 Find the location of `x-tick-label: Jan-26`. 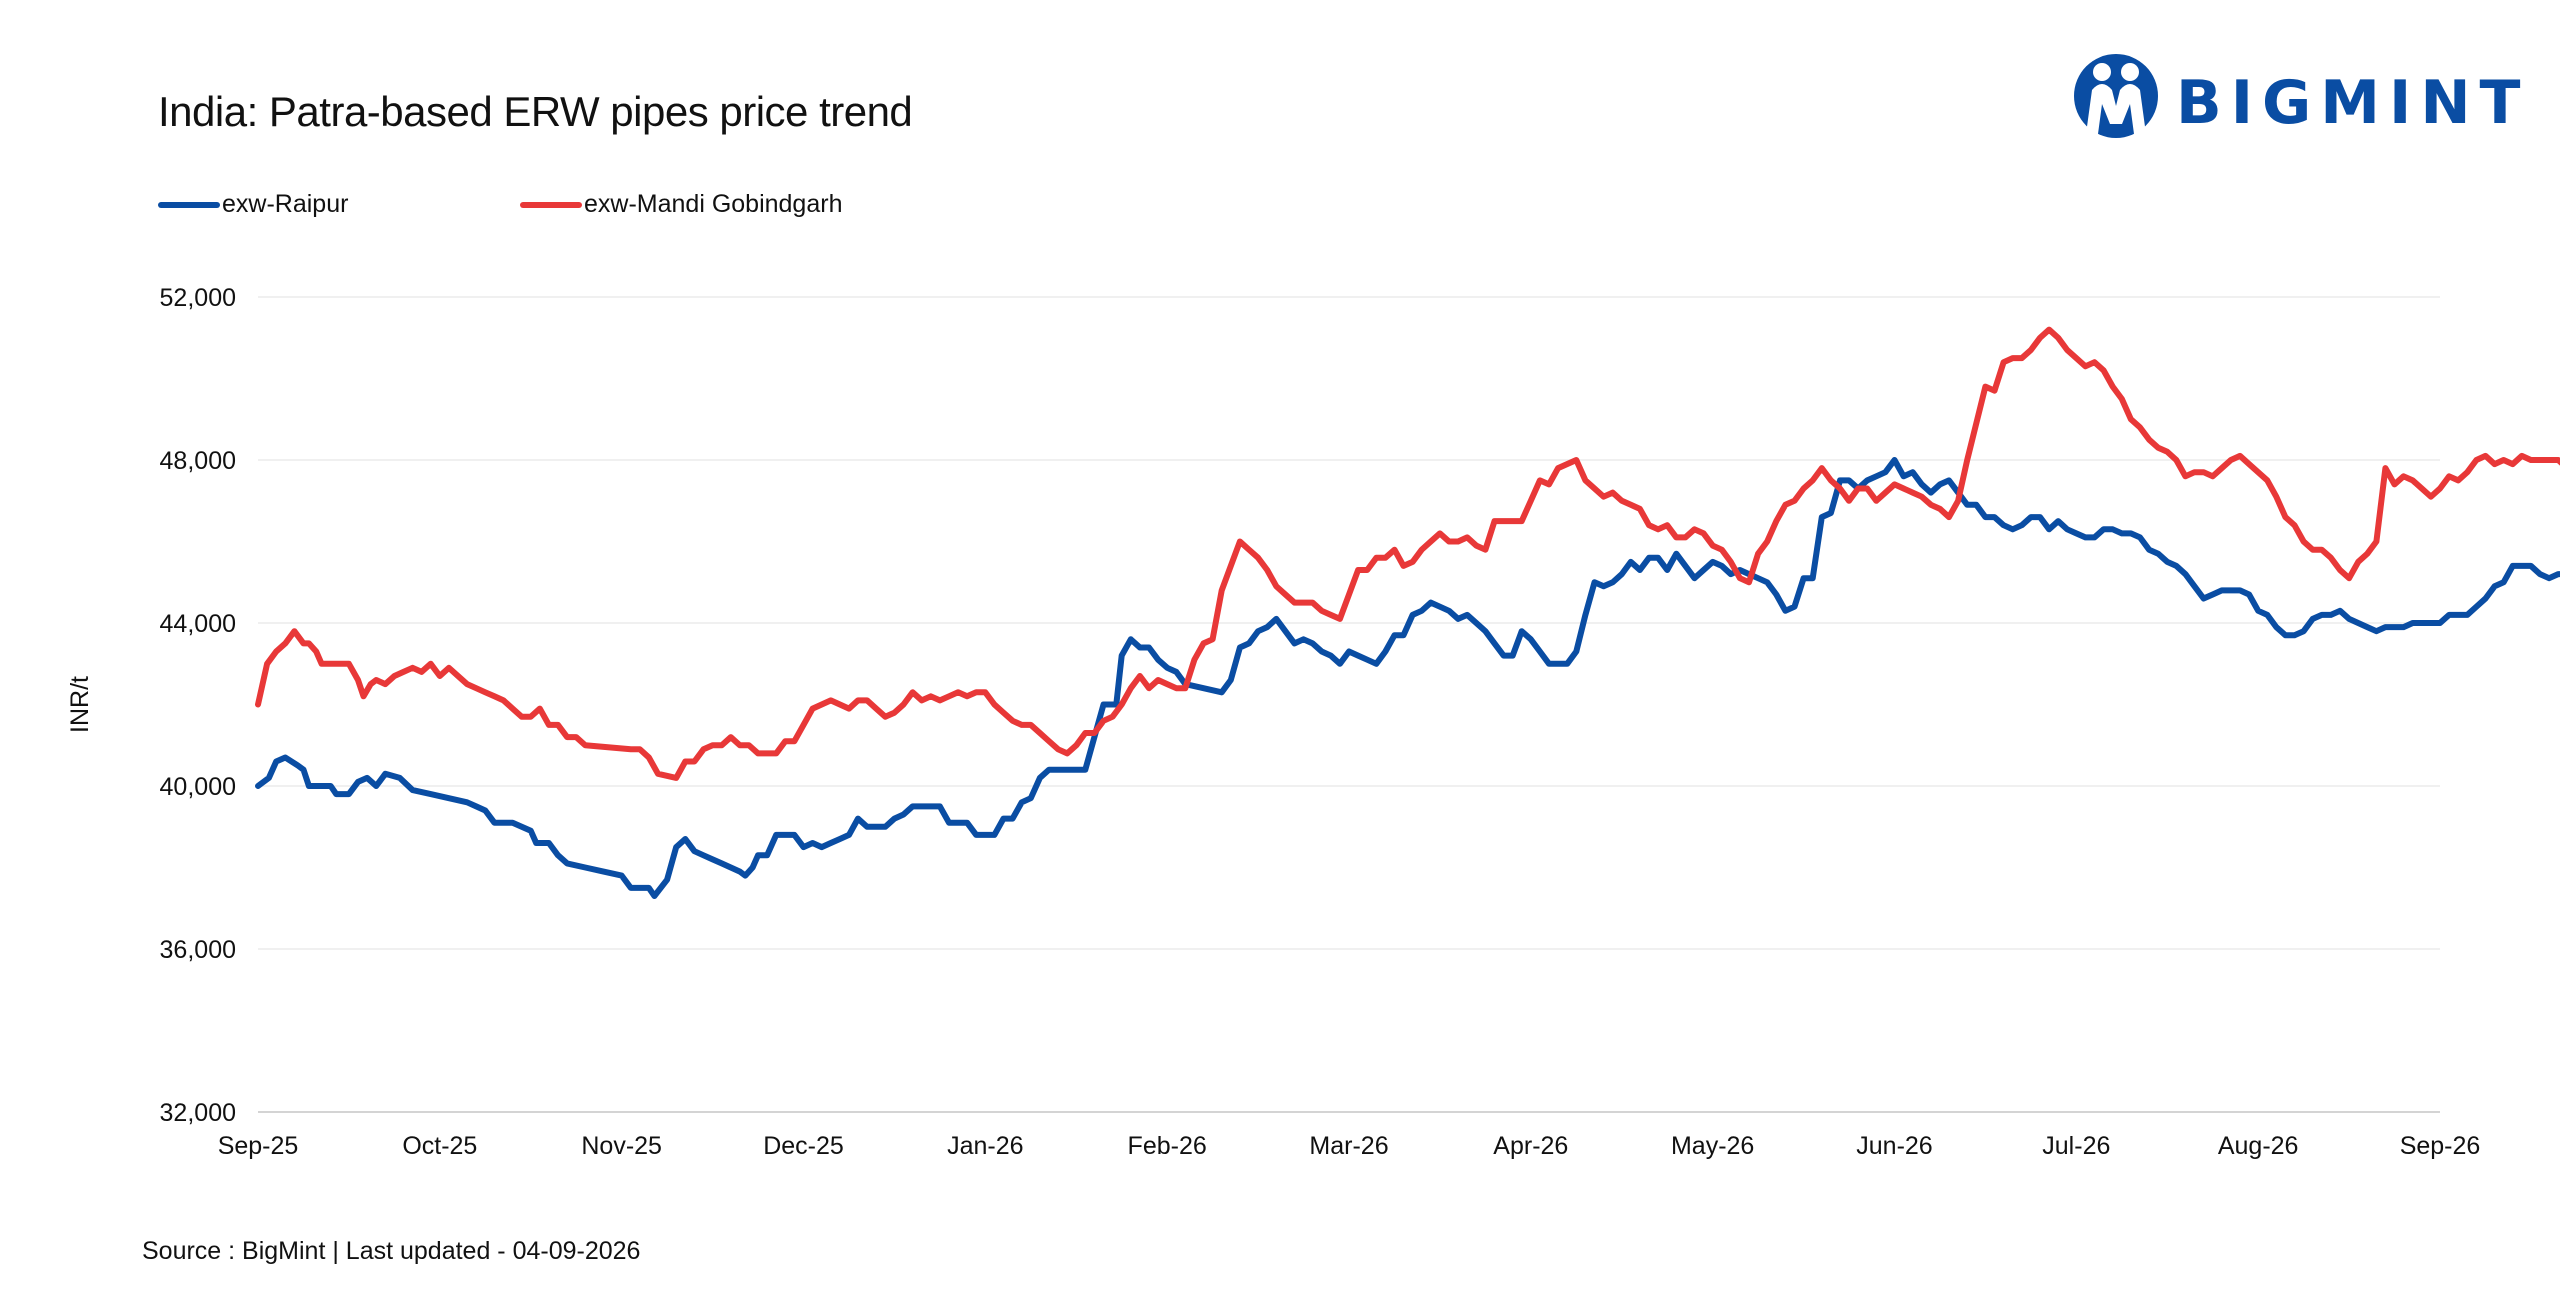

x-tick-label: Jan-26 is located at coordinates (985, 1146).